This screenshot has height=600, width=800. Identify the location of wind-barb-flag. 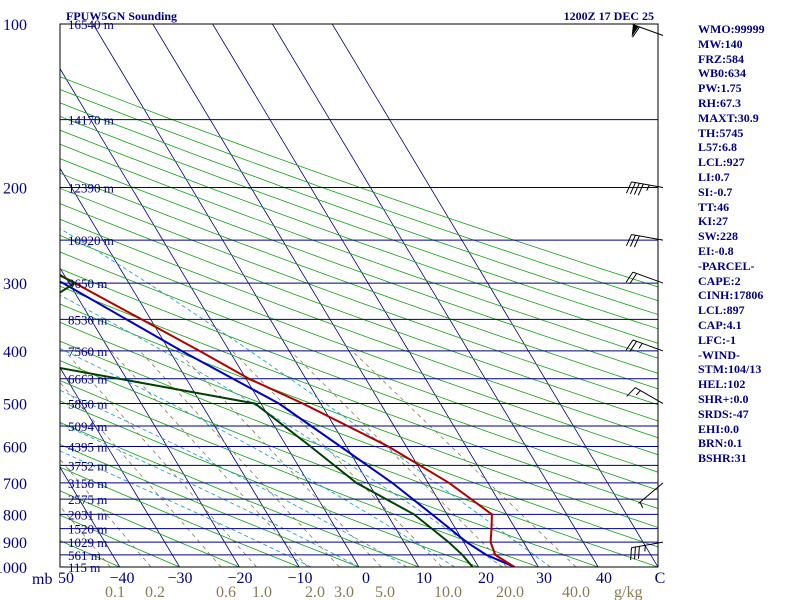
(635, 30).